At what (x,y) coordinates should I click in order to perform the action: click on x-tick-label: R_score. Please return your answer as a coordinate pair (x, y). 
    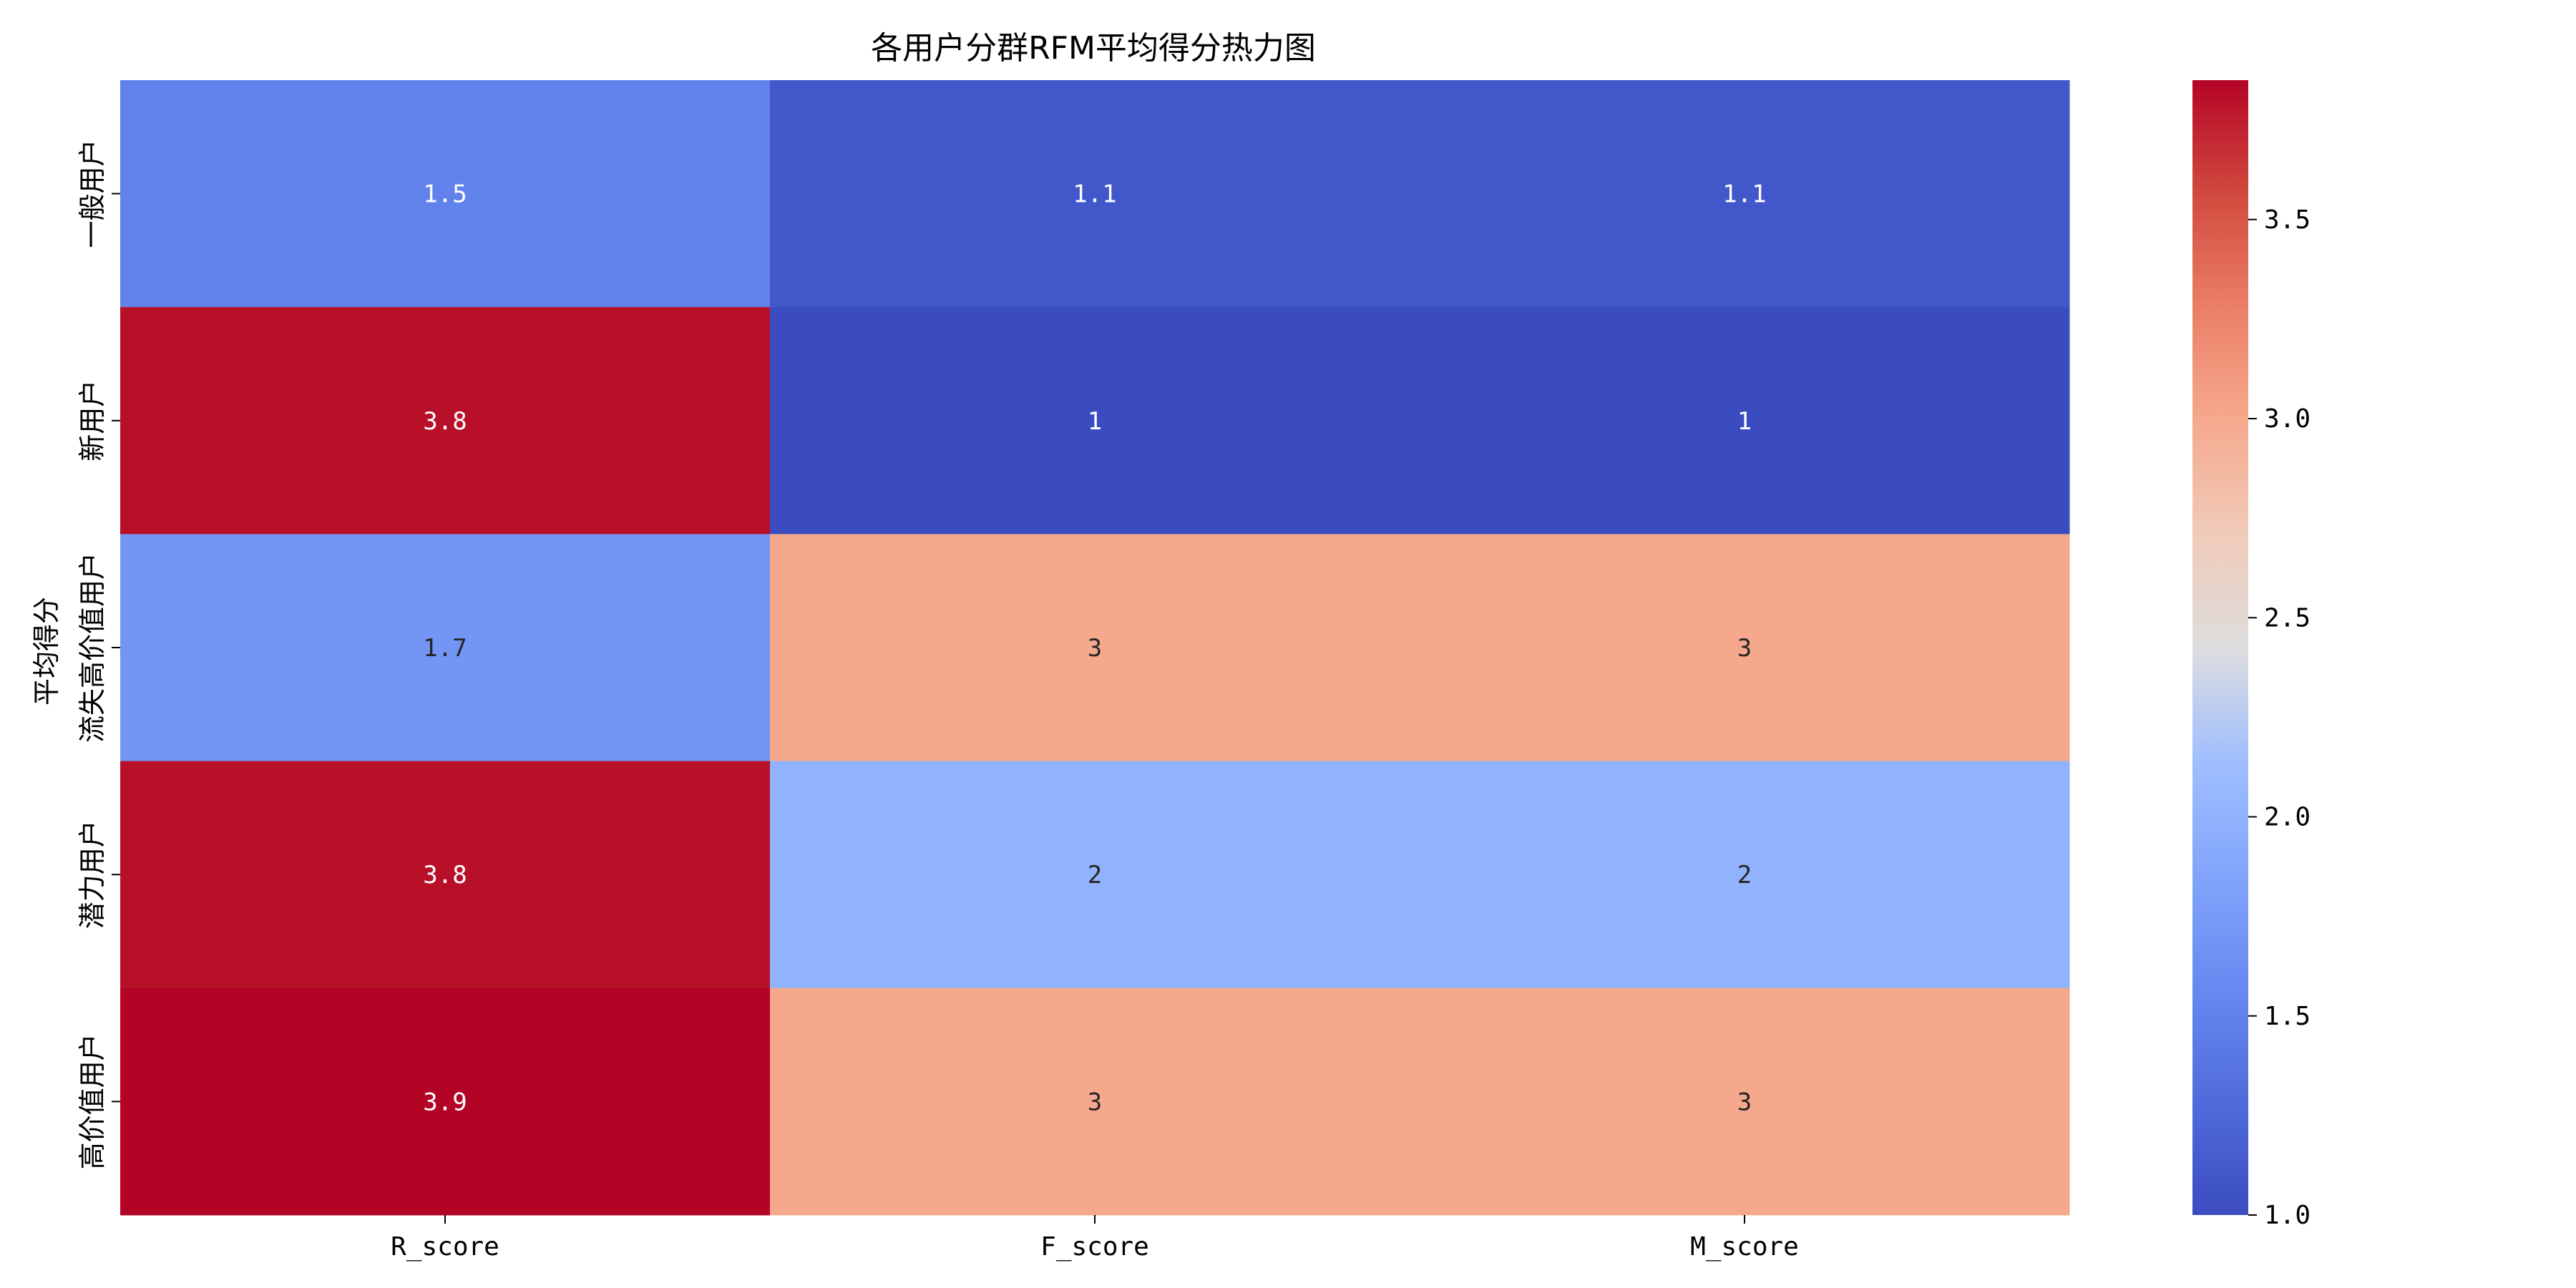
    Looking at the image, I should click on (445, 1247).